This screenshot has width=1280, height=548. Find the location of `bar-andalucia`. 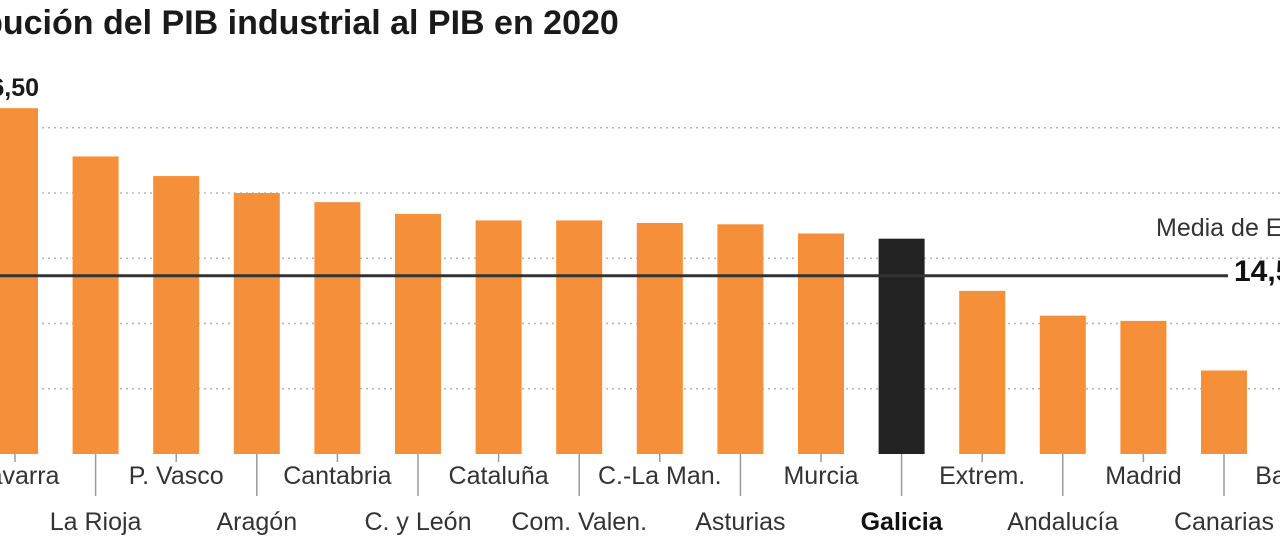

bar-andalucia is located at coordinates (1062, 384).